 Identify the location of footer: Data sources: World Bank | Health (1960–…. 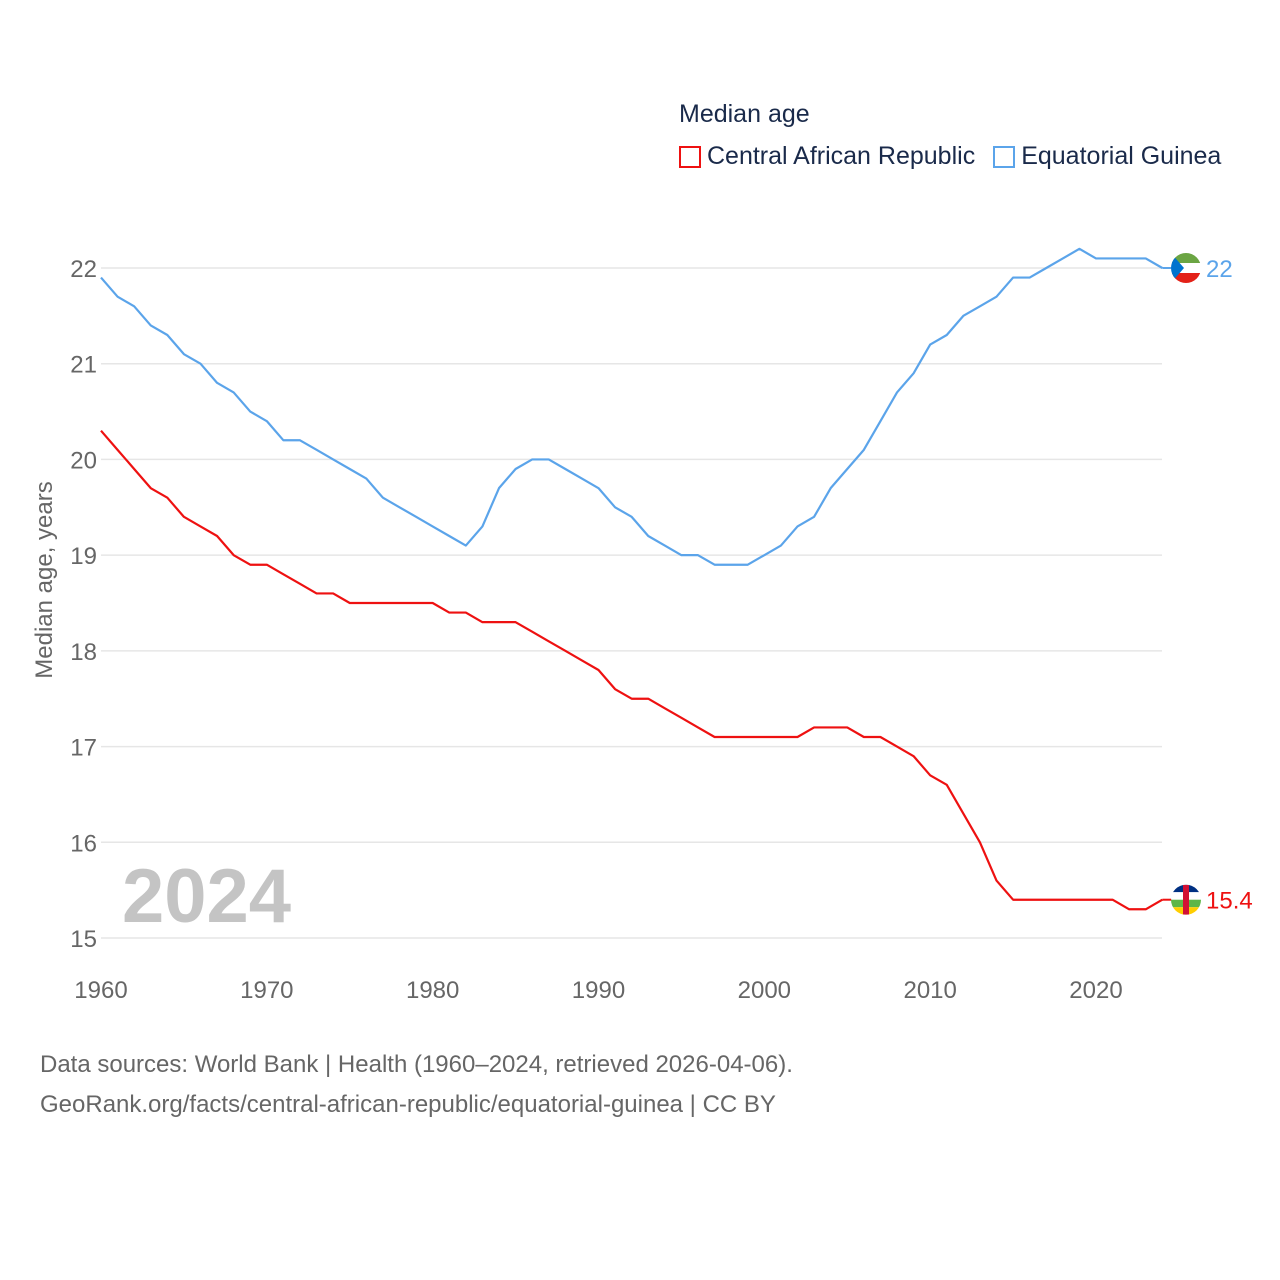
(416, 1085).